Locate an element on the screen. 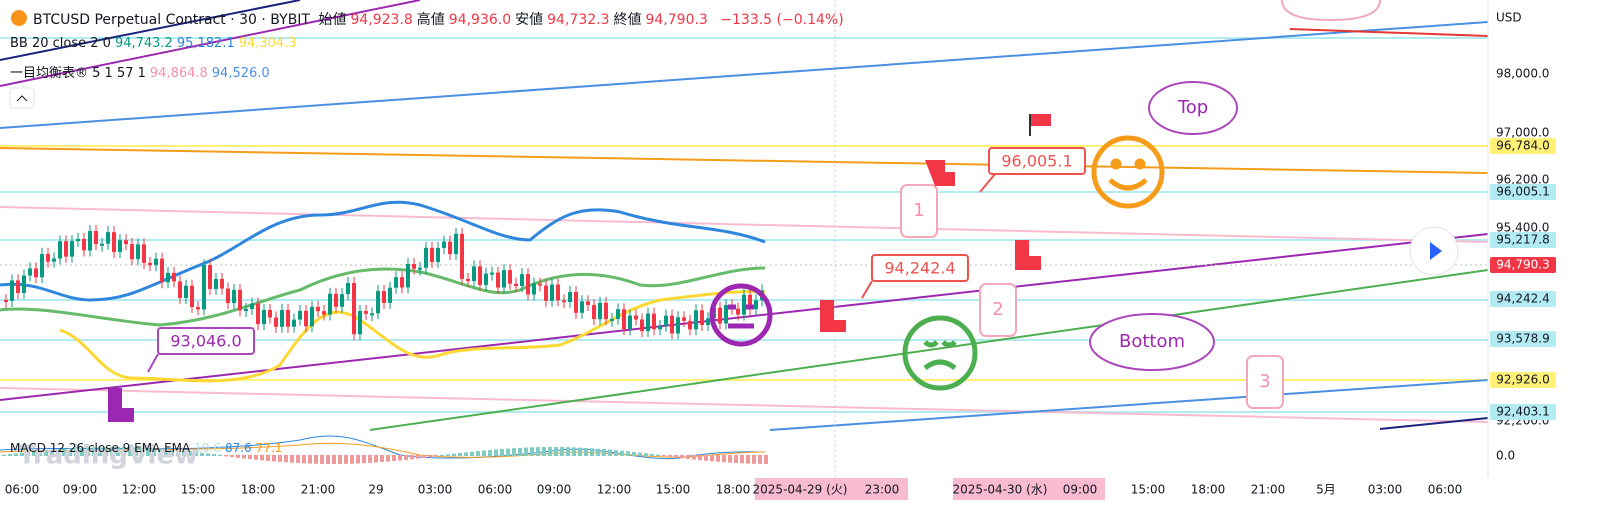 The image size is (1600, 514). callout-text: Top is located at coordinates (1192, 107).